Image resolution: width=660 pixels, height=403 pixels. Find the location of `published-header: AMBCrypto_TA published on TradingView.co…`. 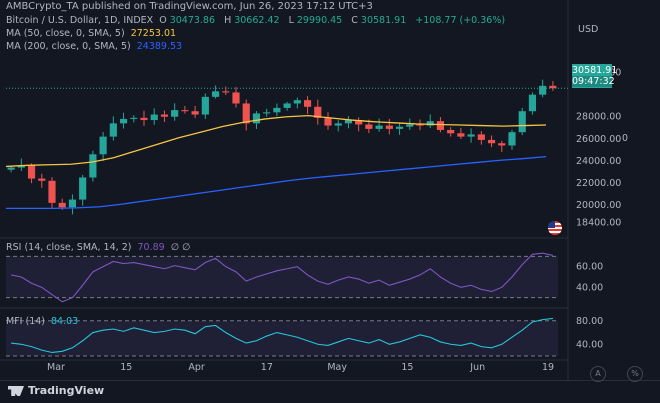

published-header: AMBCrypto_TA published on TradingView.co… is located at coordinates (189, 6).